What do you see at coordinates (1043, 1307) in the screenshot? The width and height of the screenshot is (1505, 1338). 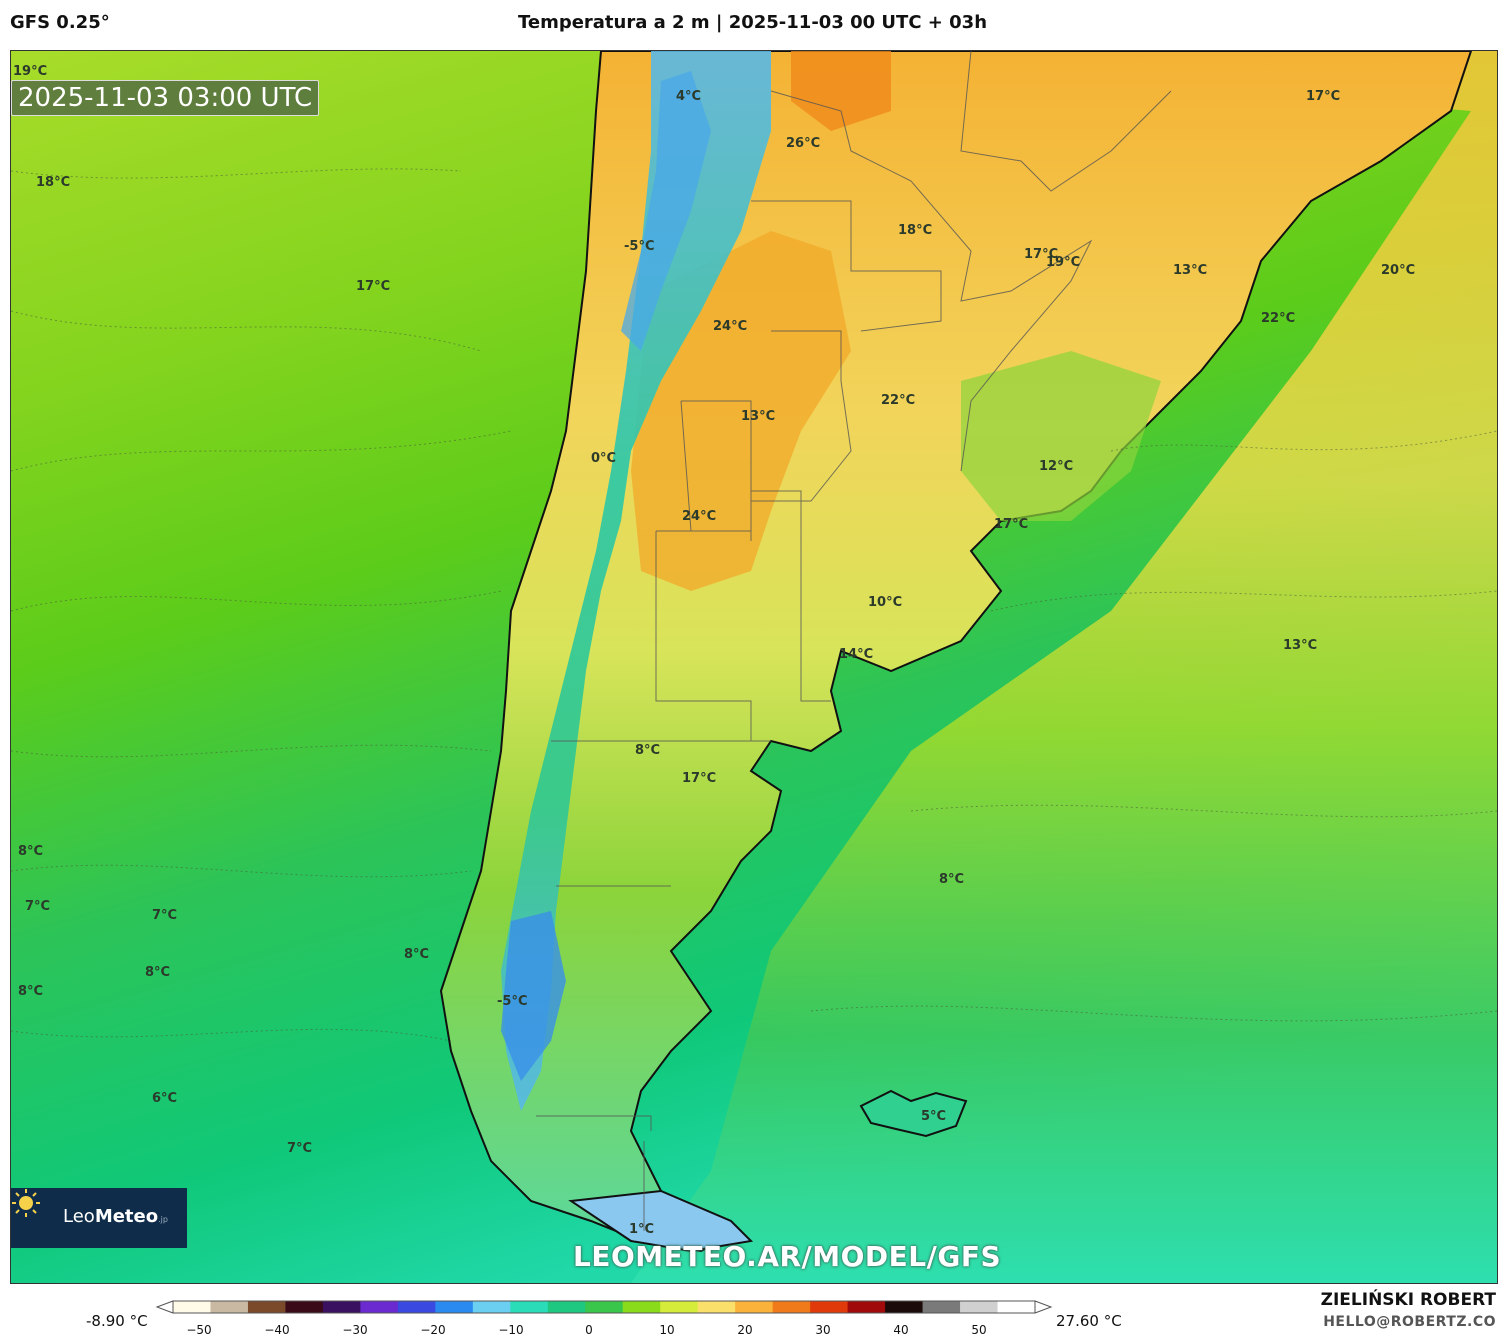 I see `colorbar-right-arrow` at bounding box center [1043, 1307].